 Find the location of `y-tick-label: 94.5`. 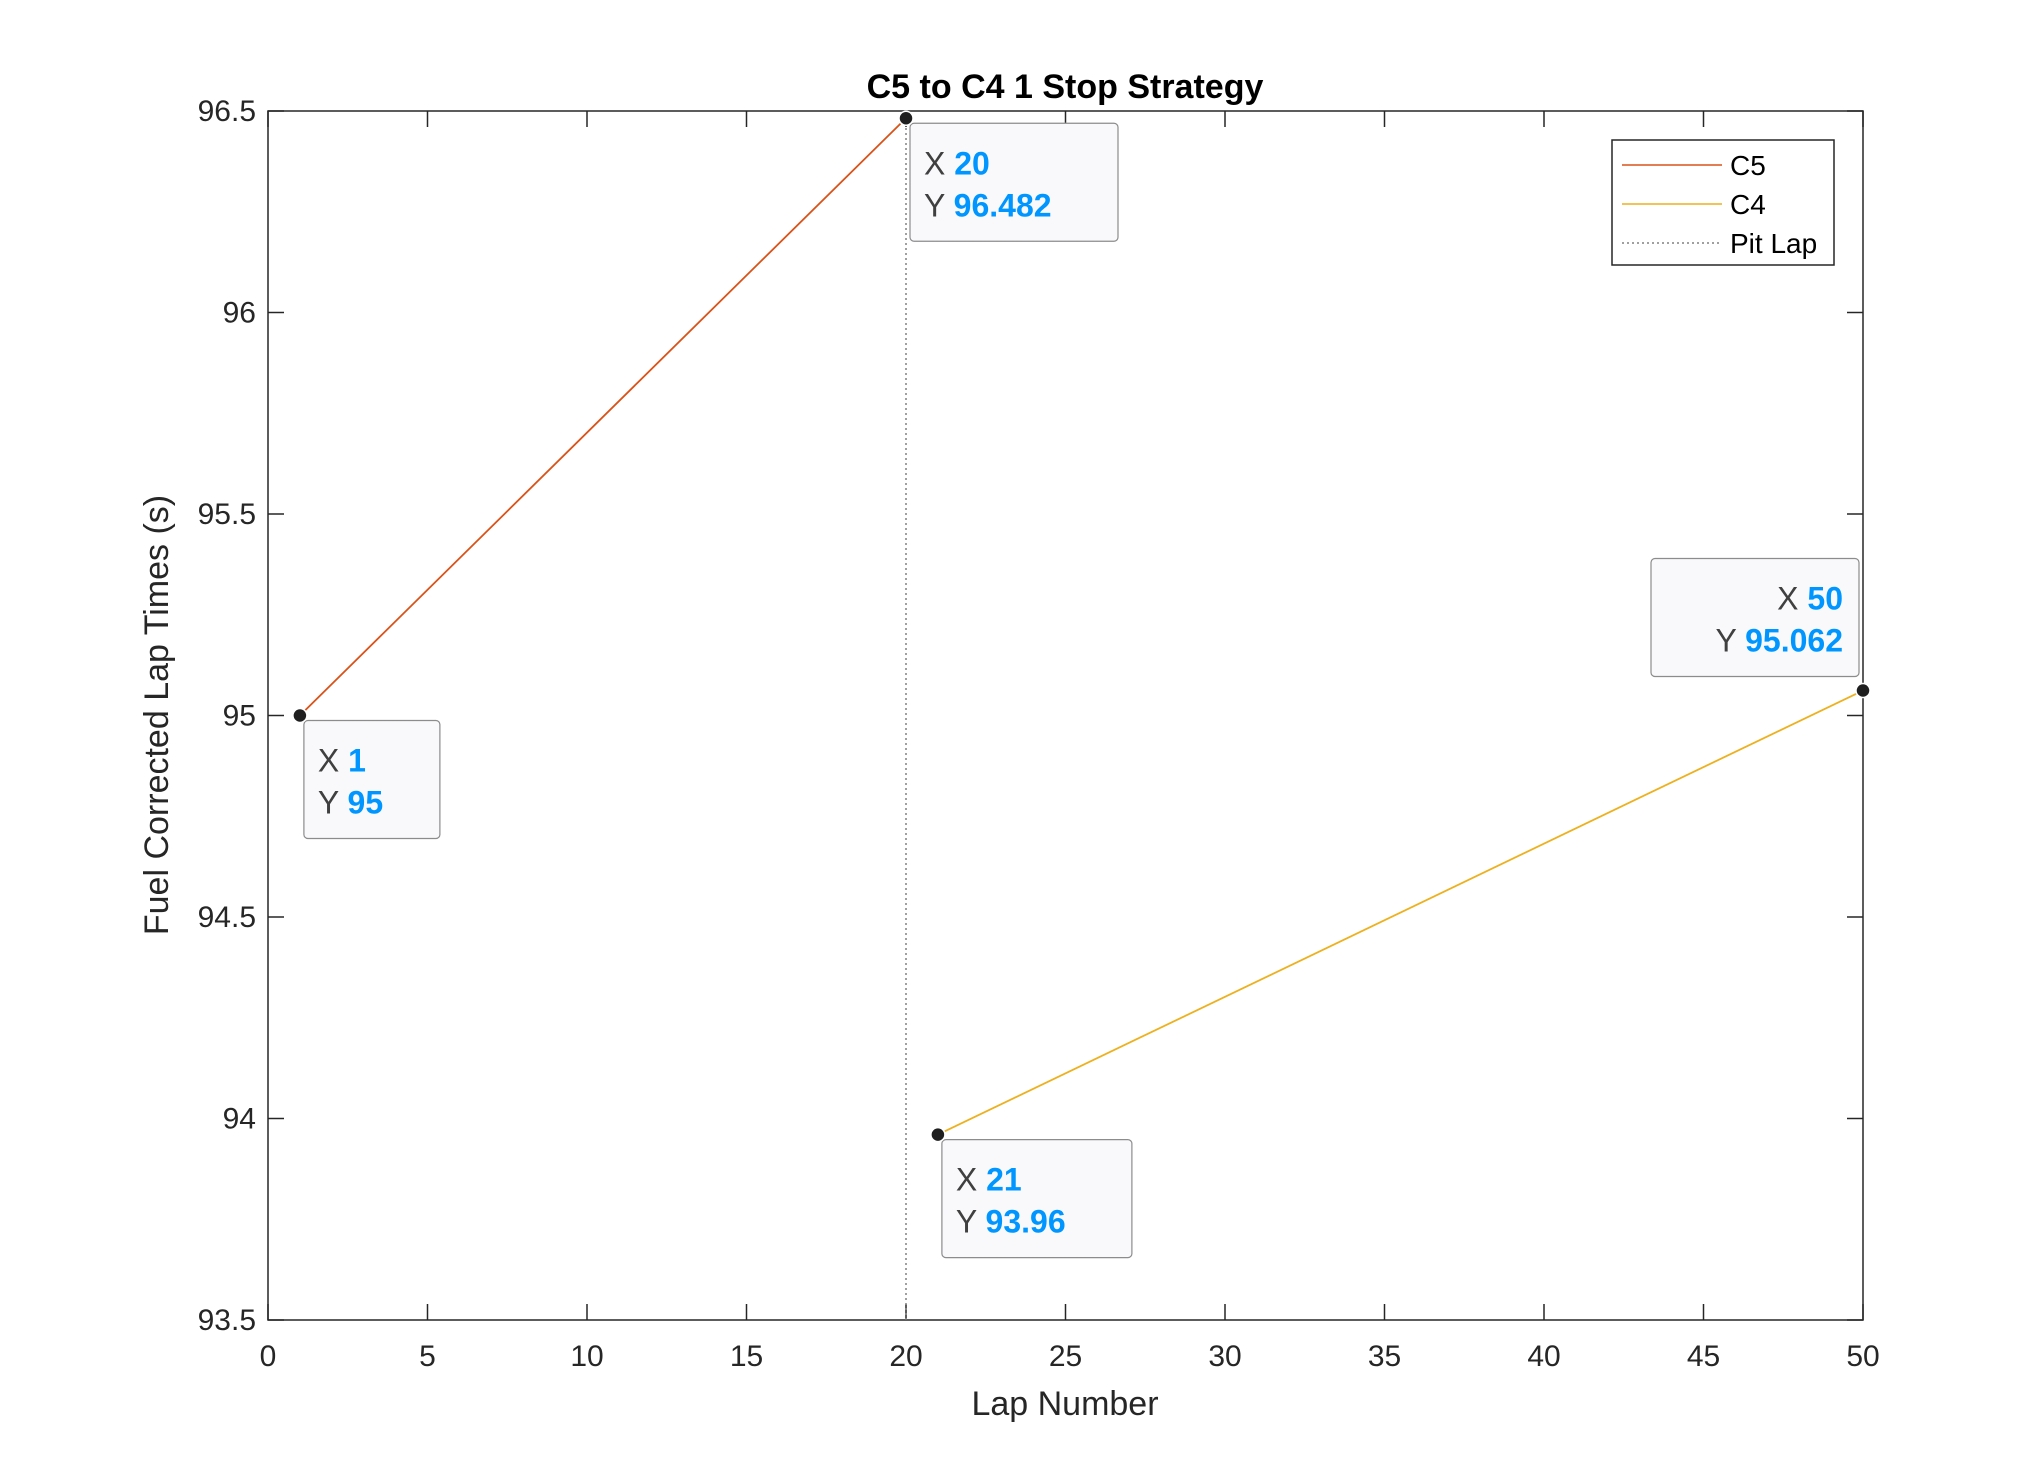

y-tick-label: 94.5 is located at coordinates (227, 917).